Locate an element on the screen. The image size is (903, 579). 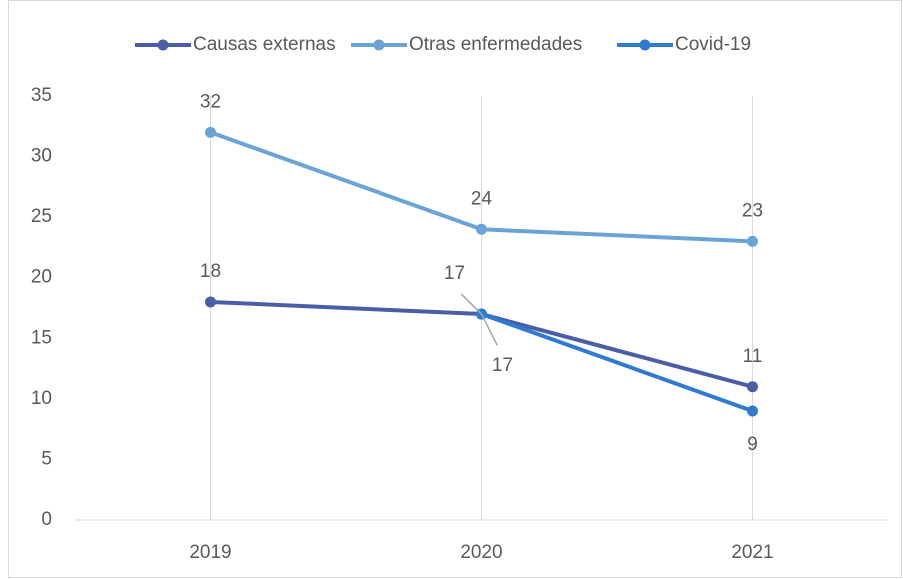
data-label: 11 is located at coordinates (753, 356).